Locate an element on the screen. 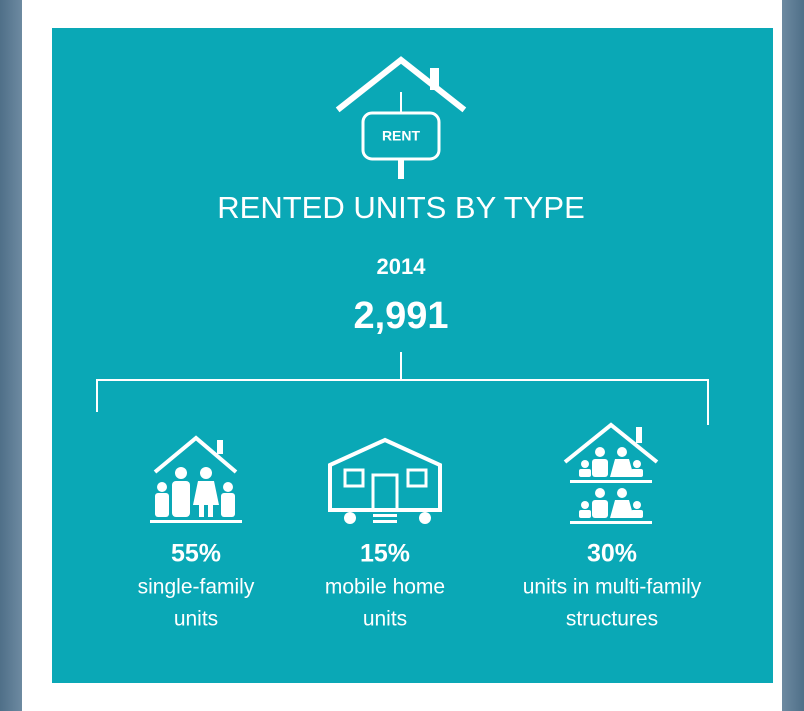 This screenshot has width=804, height=711. item-label: mobile home is located at coordinates (385, 587).